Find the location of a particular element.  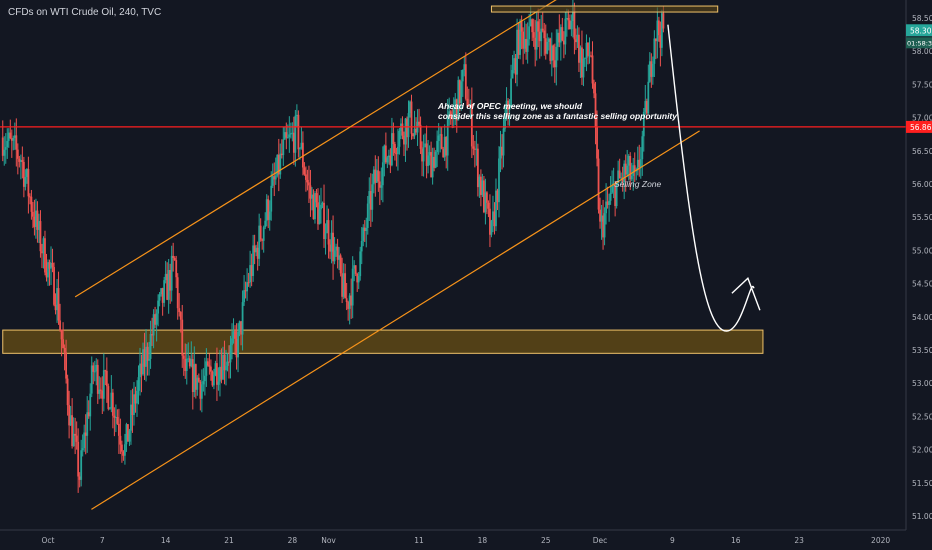

price-badges: 58.30 01:58:32 56.86 is located at coordinates (919, 78).